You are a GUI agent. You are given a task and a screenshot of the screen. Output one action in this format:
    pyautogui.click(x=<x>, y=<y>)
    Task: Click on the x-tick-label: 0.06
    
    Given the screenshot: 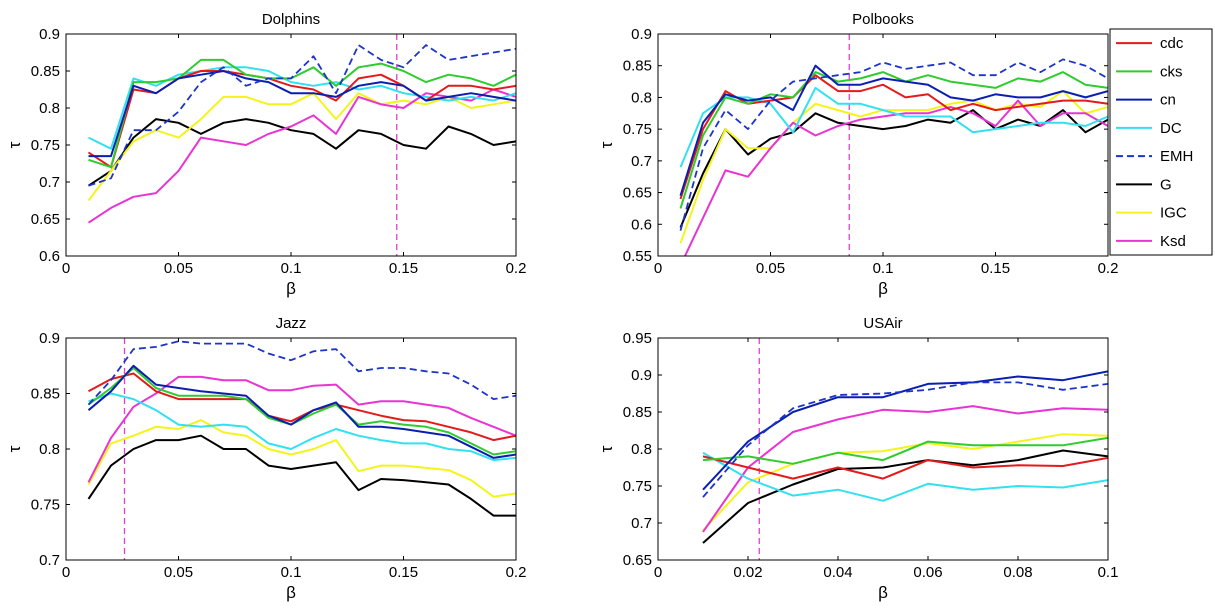 What is the action you would take?
    pyautogui.click(x=927, y=572)
    